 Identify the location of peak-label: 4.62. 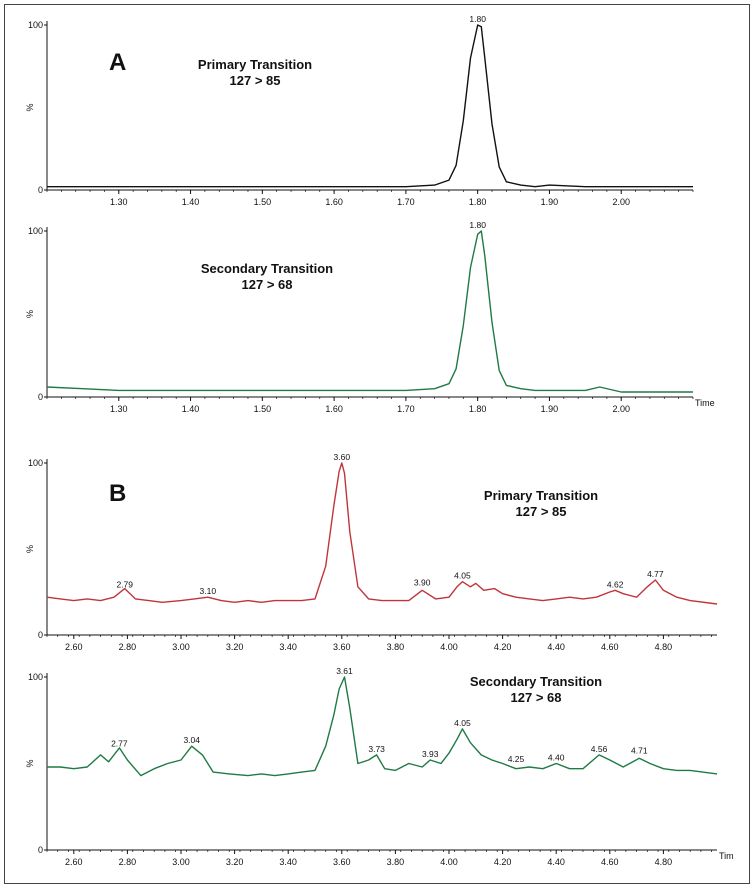
(615, 584).